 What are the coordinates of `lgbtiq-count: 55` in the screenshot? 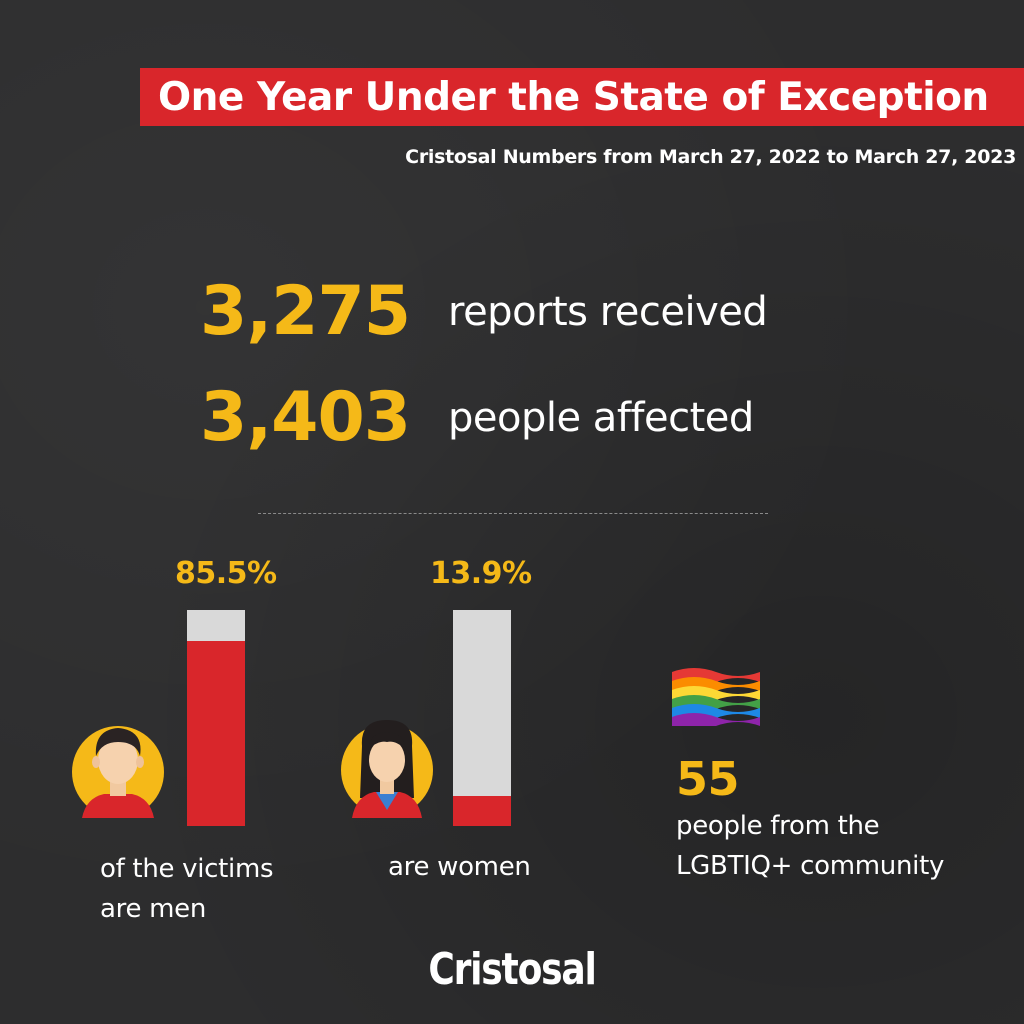 It's located at (708, 779).